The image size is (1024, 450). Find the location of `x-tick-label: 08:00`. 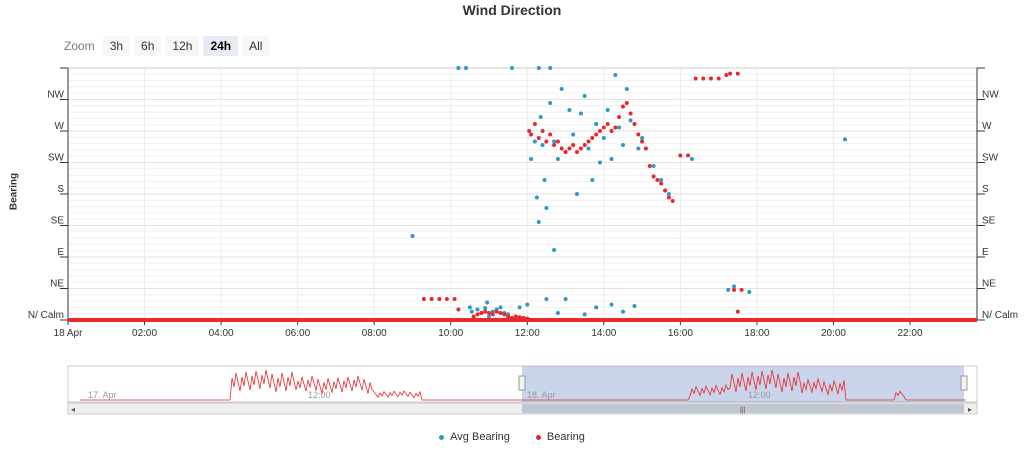

x-tick-label: 08:00 is located at coordinates (374, 333).